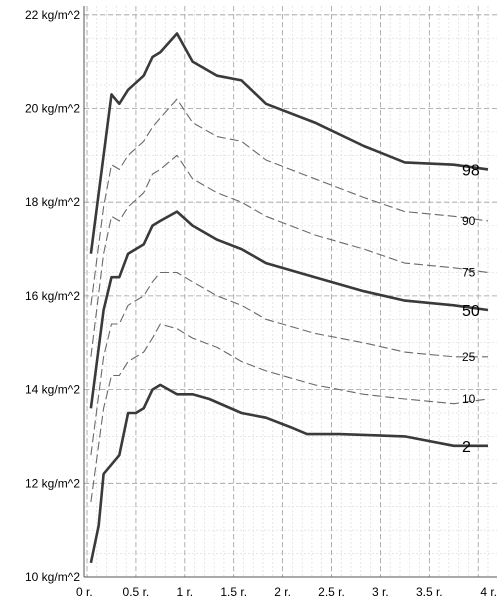  I want to click on x-tick-label: 3.5 r., so click(429, 592).